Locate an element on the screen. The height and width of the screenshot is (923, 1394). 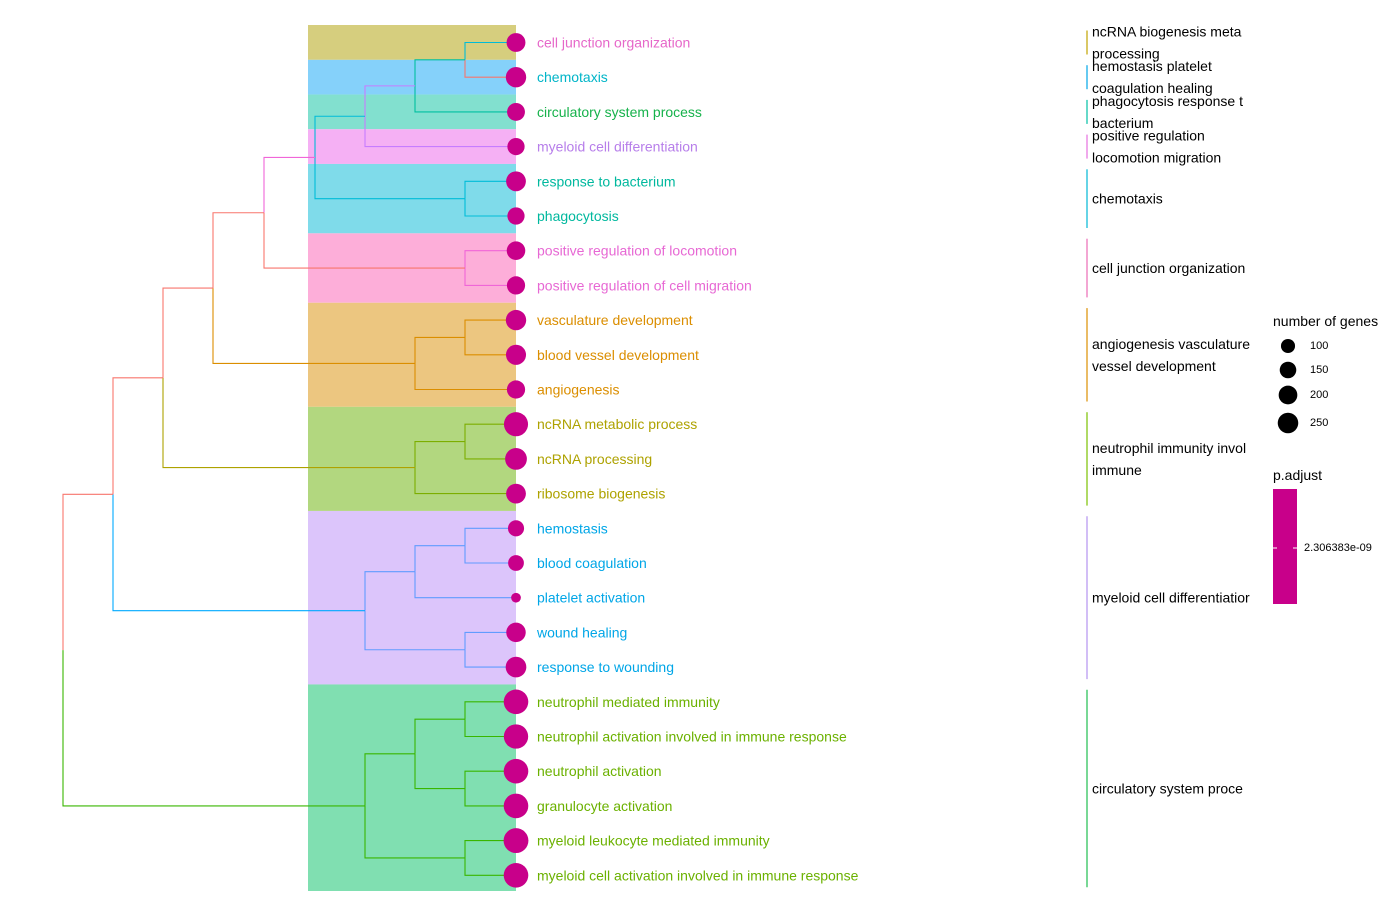
cluster-label: ncRNA biogenesis meta is located at coordinates (1167, 32).